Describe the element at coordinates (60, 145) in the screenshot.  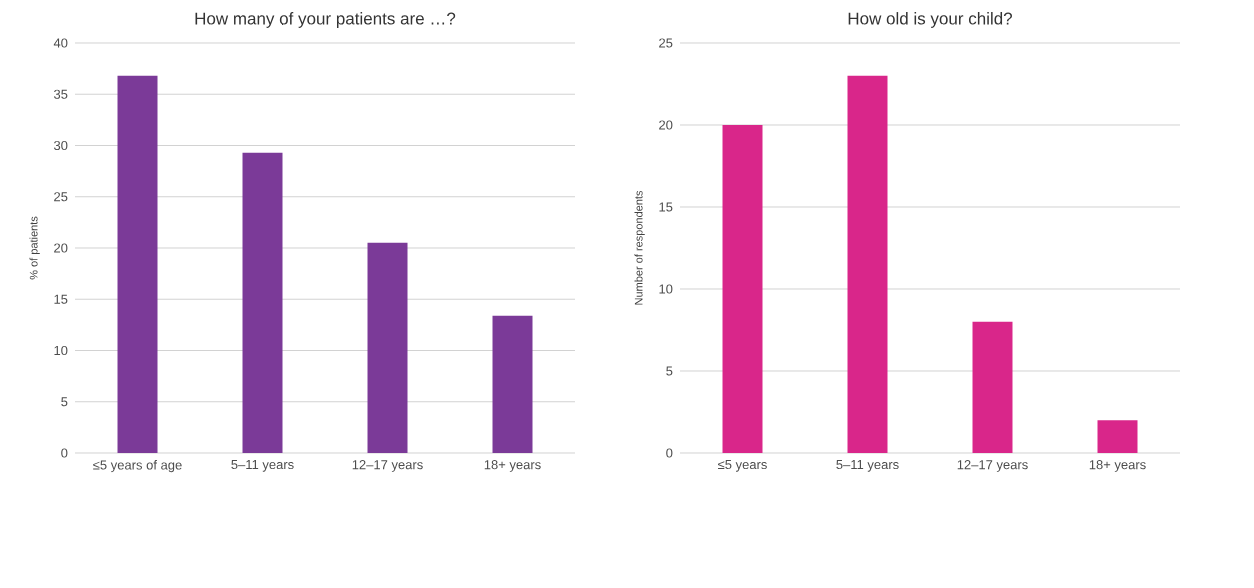
I see `y-tick-label: 30` at that location.